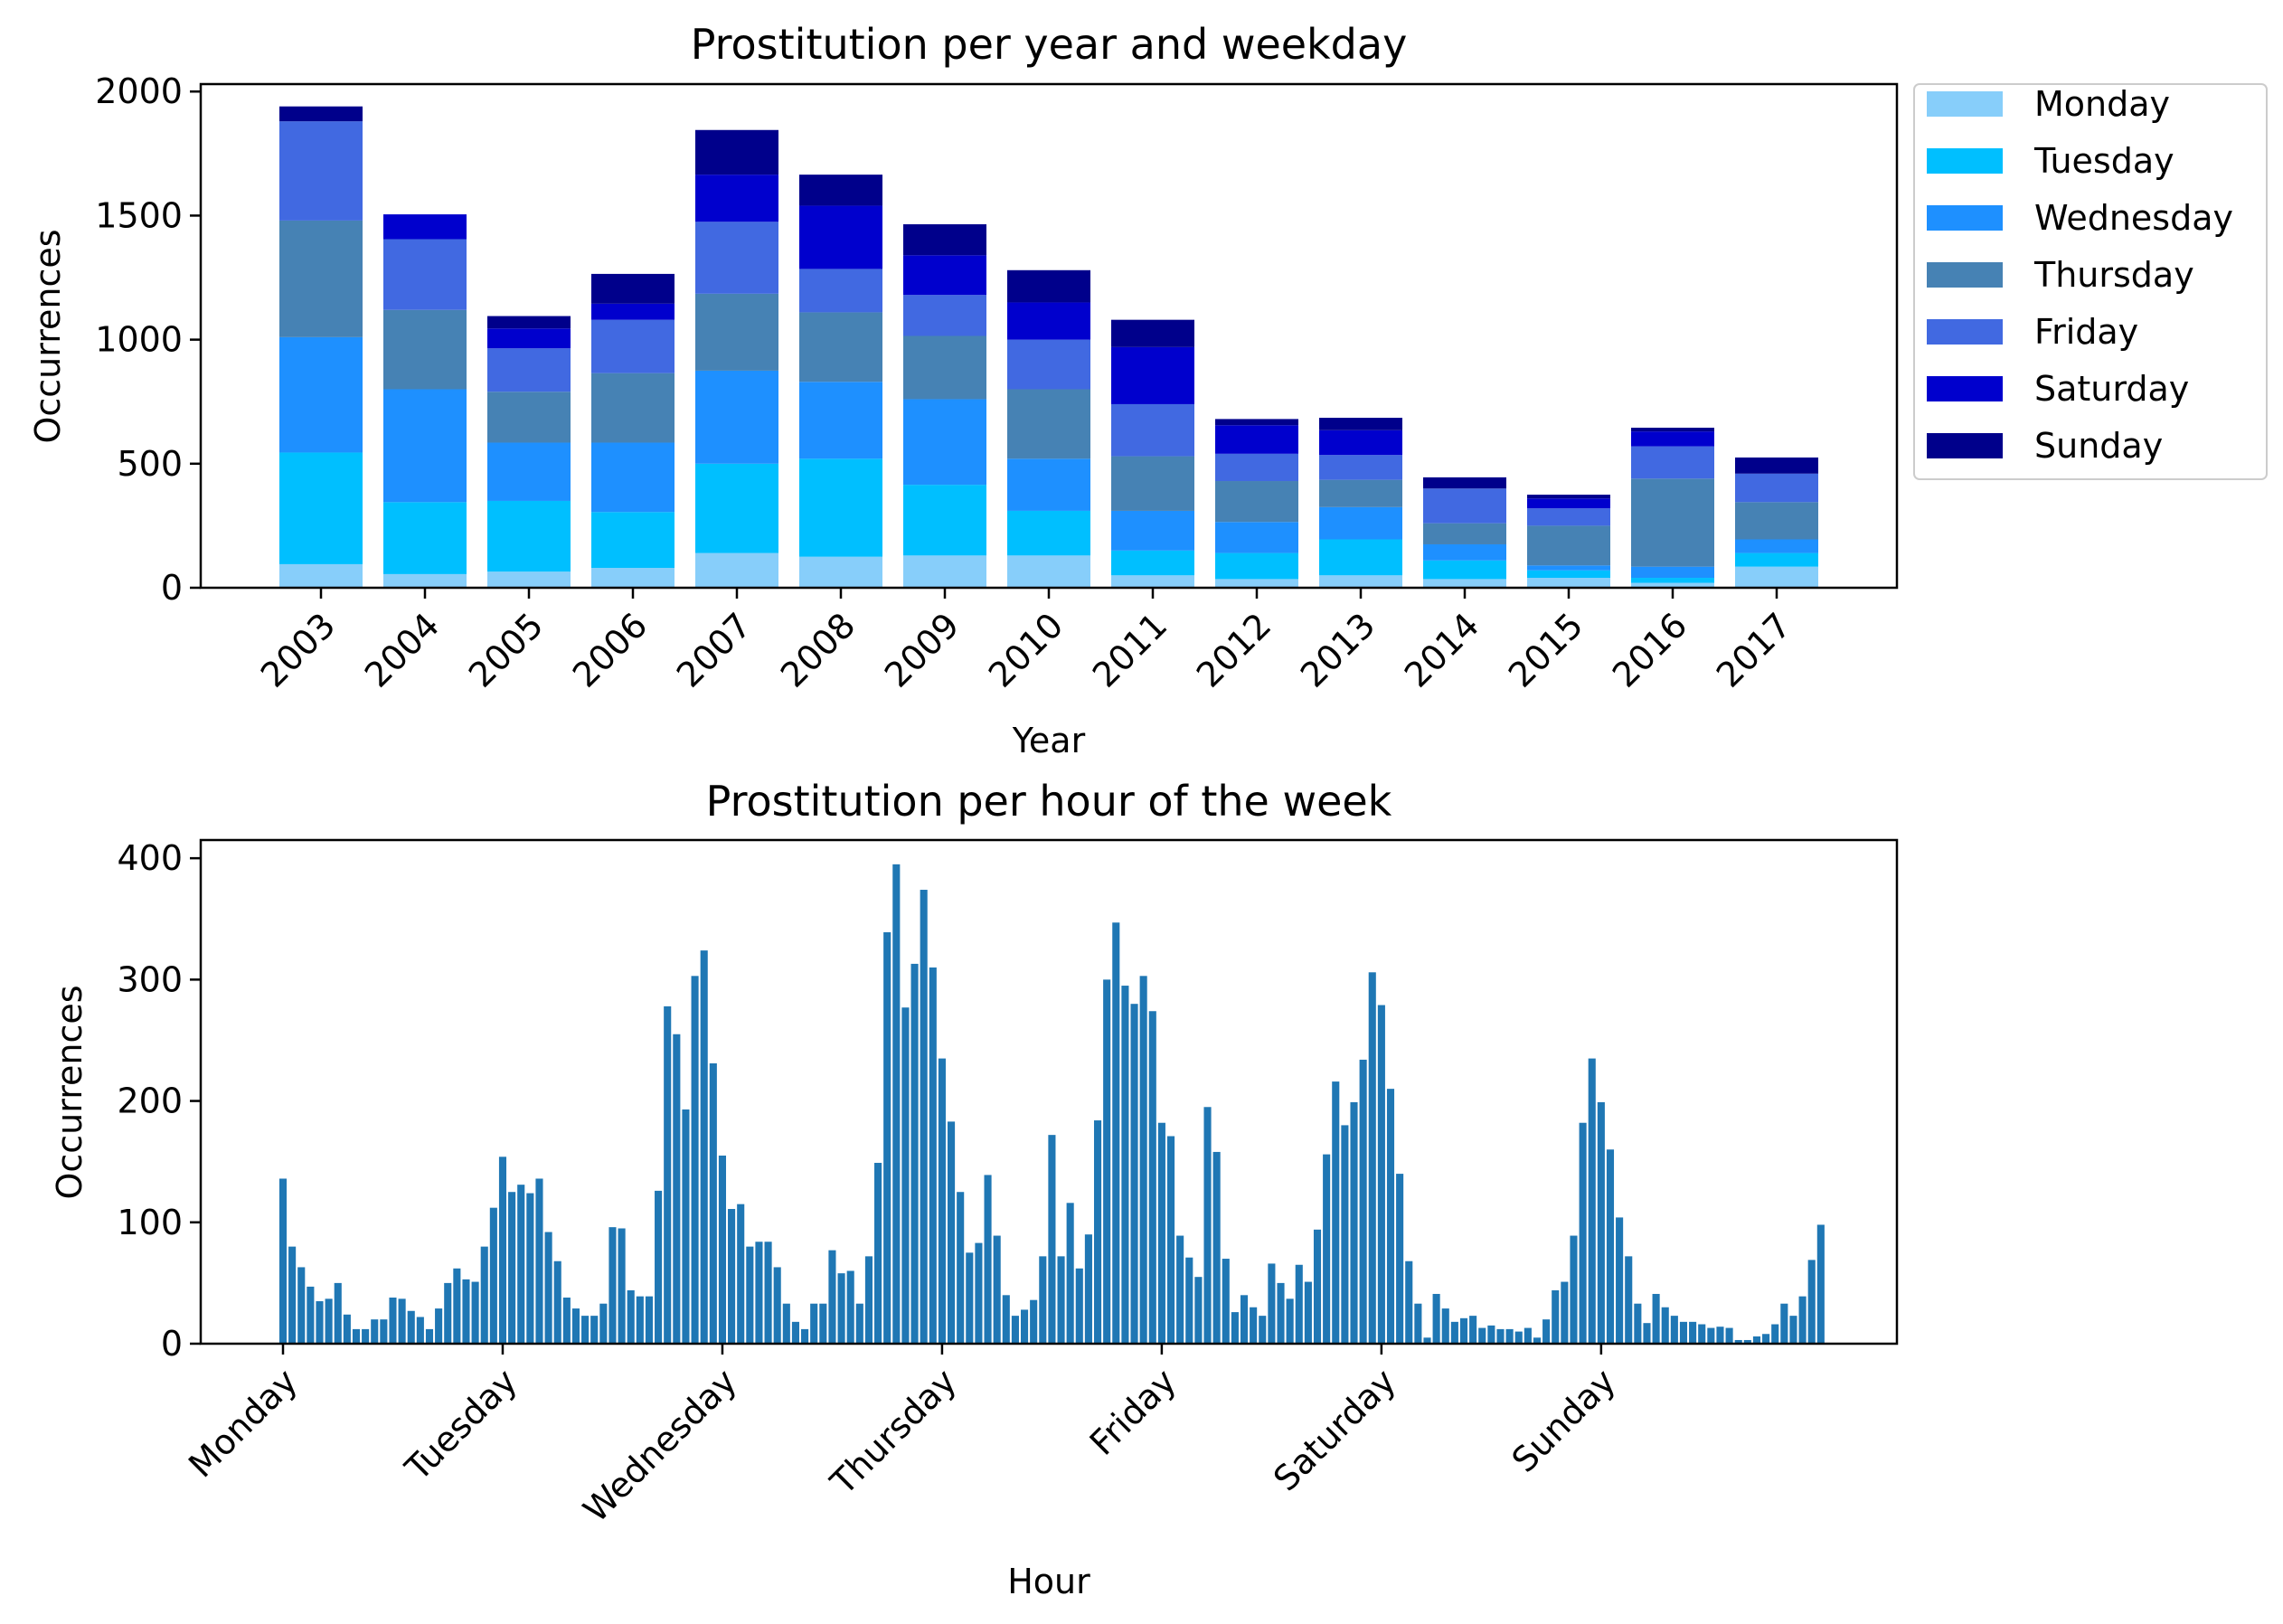 The height and width of the screenshot is (1624, 2283). I want to click on y-tick-label: 100, so click(150, 1222).